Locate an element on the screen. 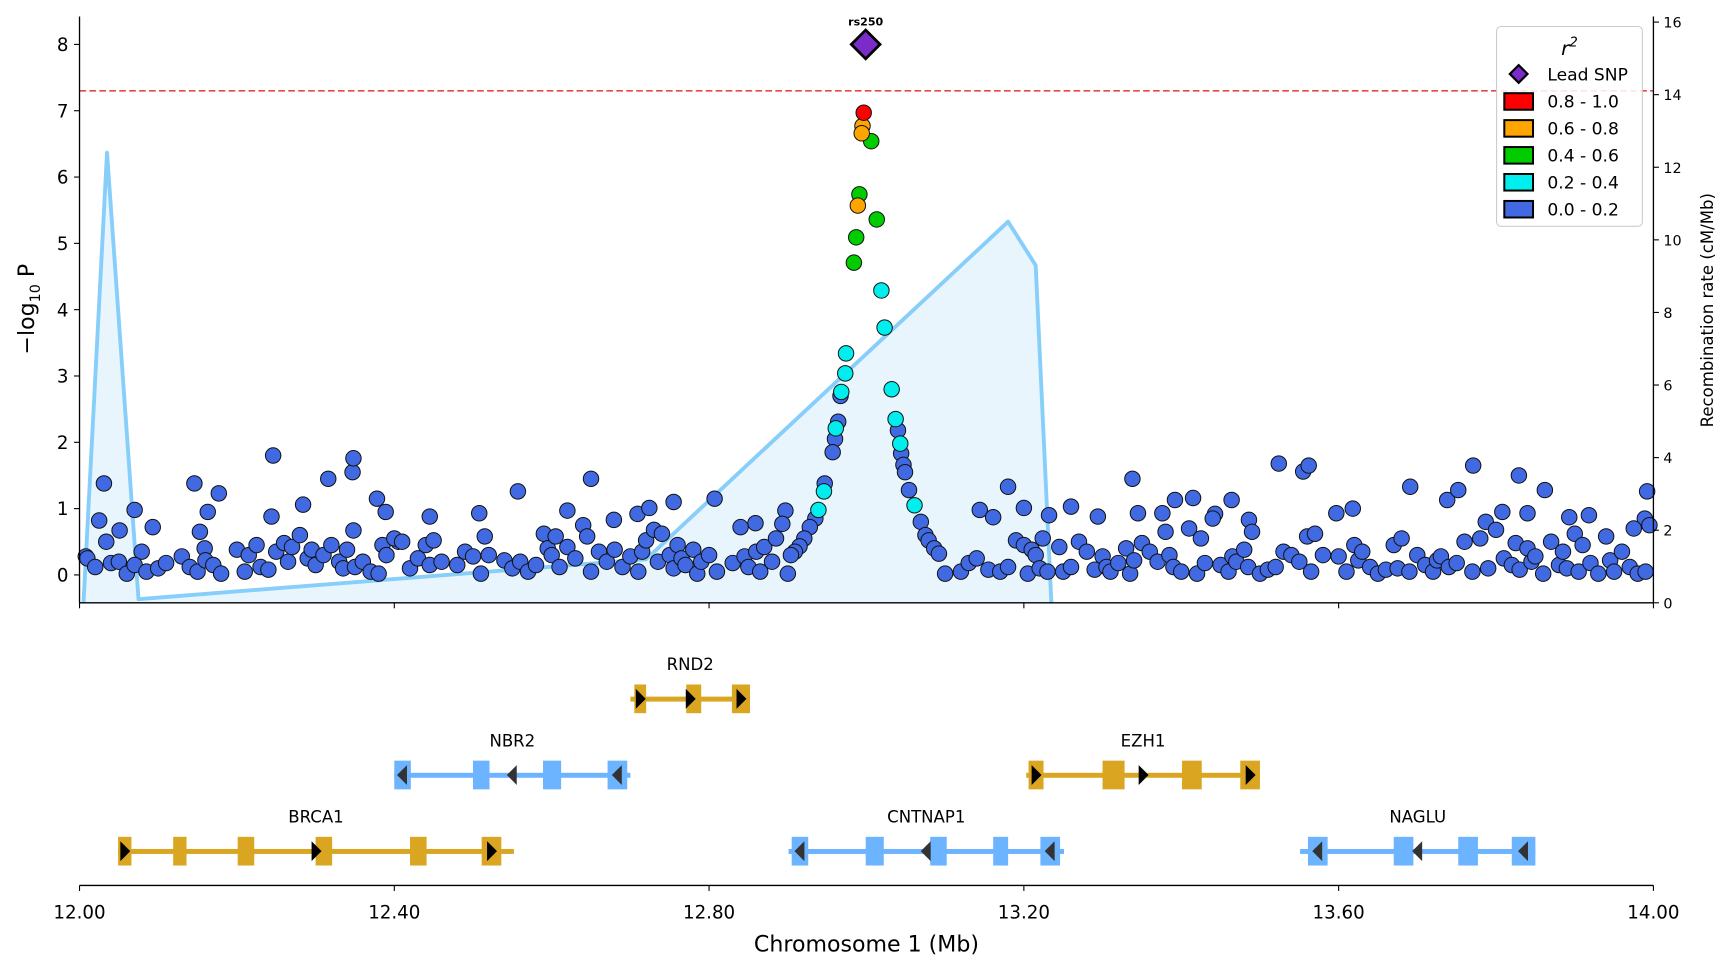 The image size is (1723, 966). gene-ezh1: EZH1 is located at coordinates (1143, 760).